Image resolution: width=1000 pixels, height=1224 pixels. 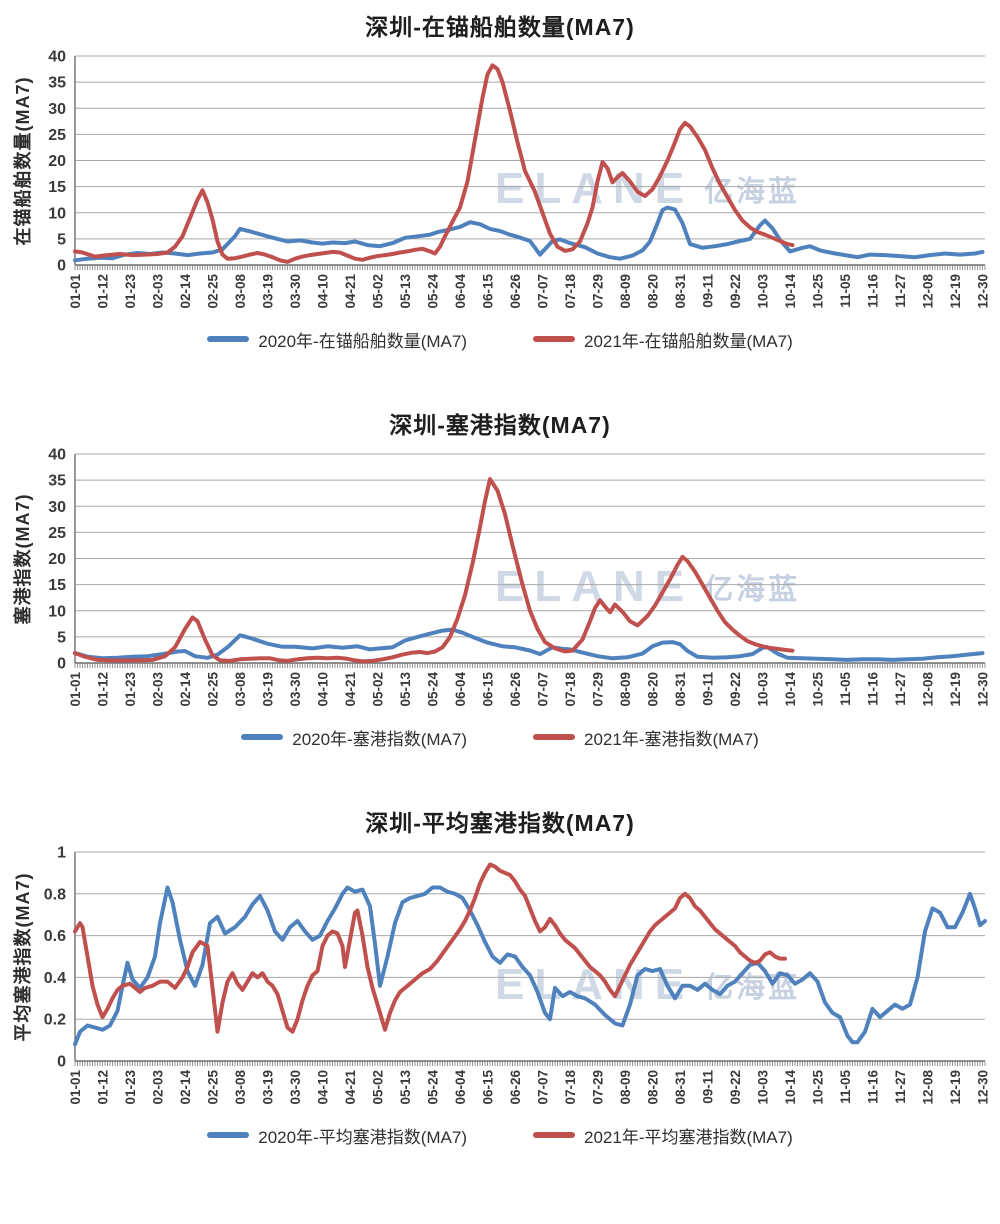 What do you see at coordinates (57, 57) in the screenshot?
I see `svg-text: 40` at bounding box center [57, 57].